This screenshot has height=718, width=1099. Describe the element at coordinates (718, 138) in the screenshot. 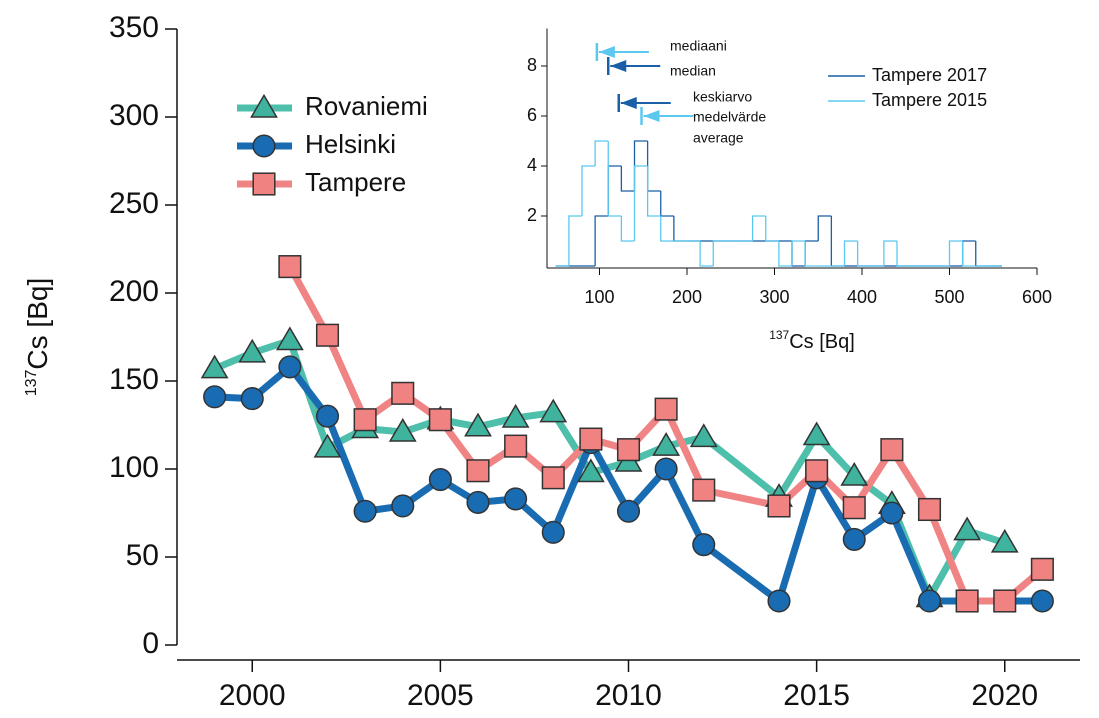

I see `annotation: average` at that location.